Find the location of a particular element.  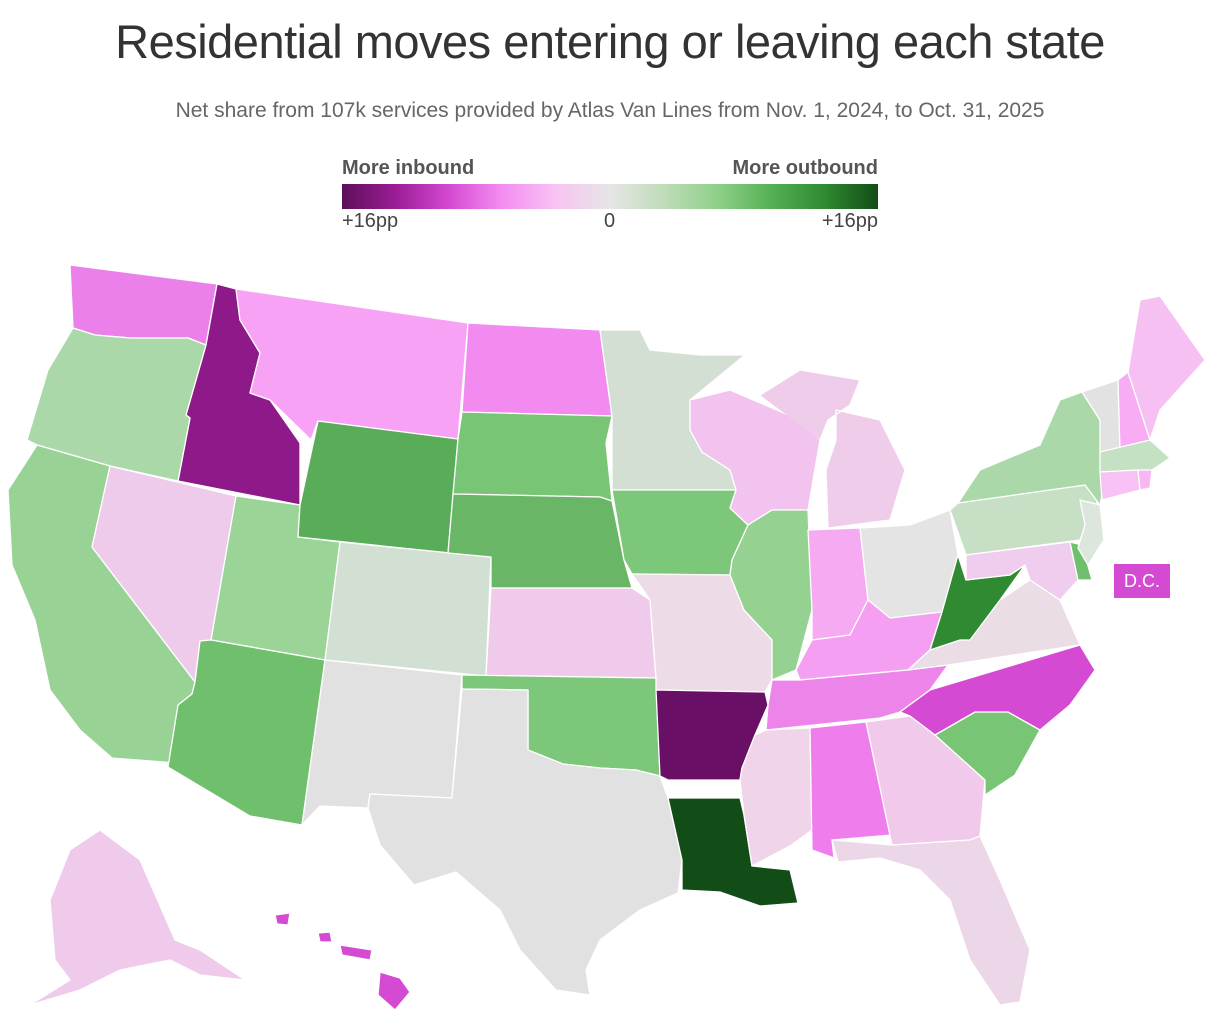

dc-marker is located at coordinates (1142, 581).